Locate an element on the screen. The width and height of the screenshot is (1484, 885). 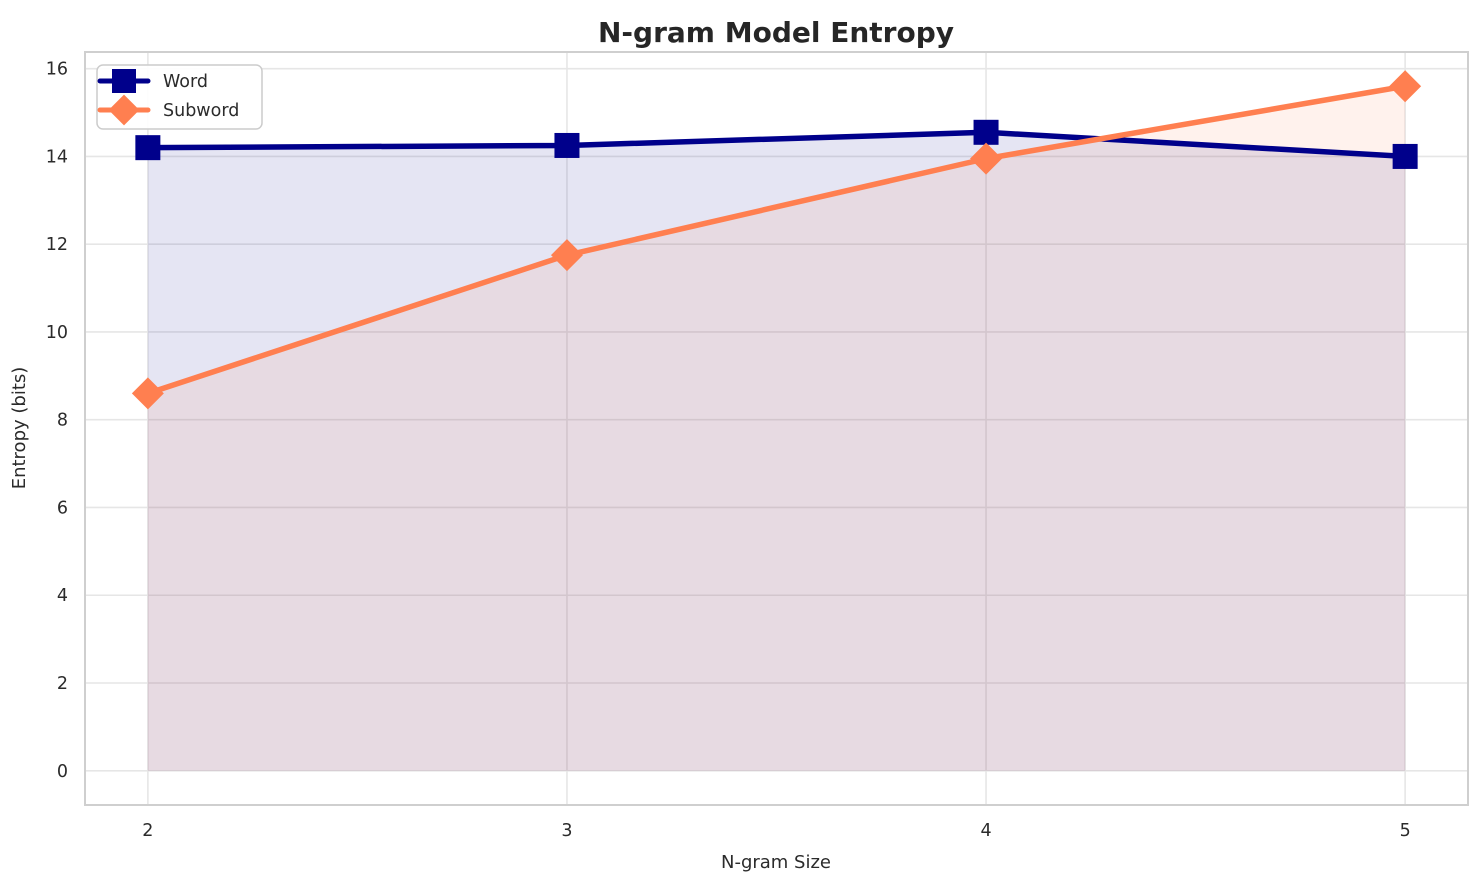
x-tick-label-2: 2 is located at coordinates (147, 831).